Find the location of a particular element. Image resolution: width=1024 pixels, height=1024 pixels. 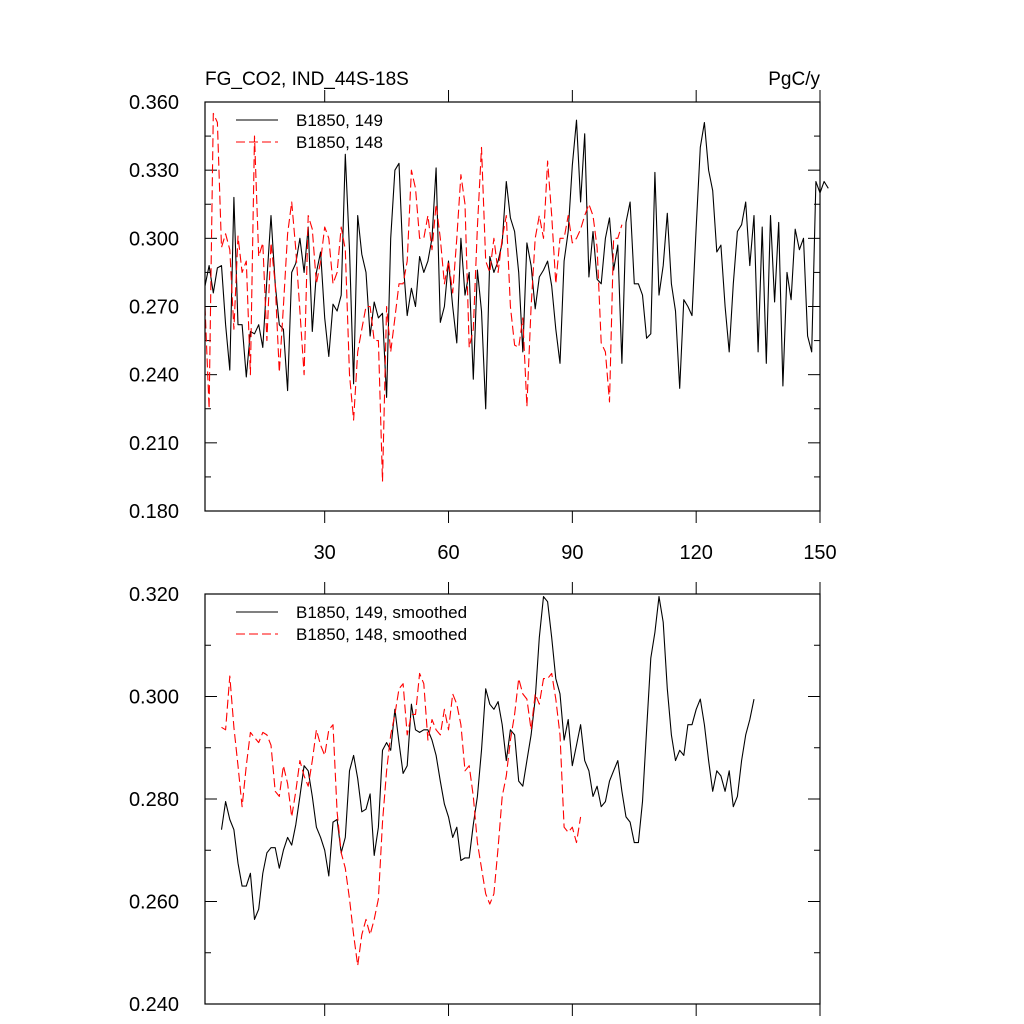

top-legend-label-2: B1850, 148 is located at coordinates (339, 142).